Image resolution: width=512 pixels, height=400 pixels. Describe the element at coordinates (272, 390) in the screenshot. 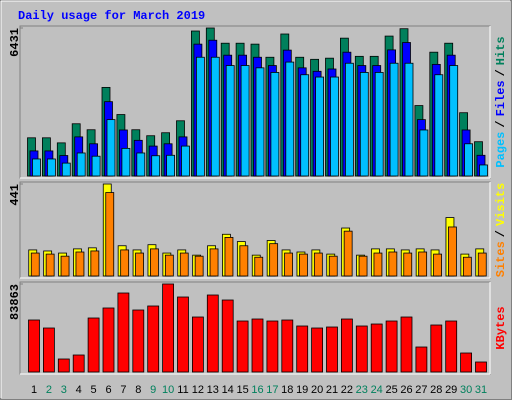

I see `x-tick-label: 17` at that location.